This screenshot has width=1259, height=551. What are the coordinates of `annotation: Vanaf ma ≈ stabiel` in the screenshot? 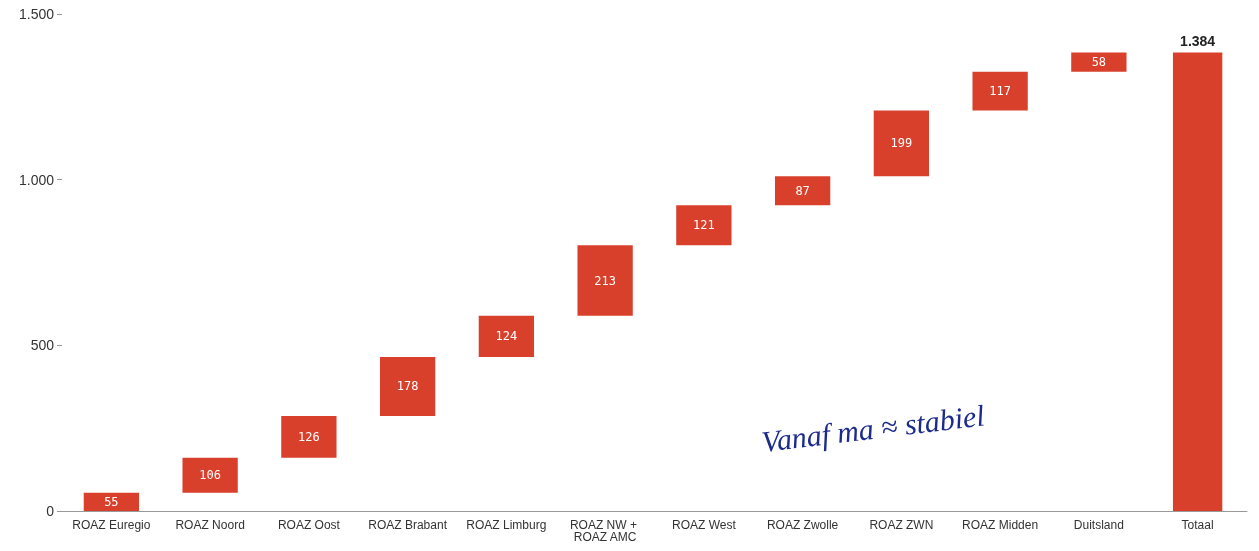 It's located at (873, 428).